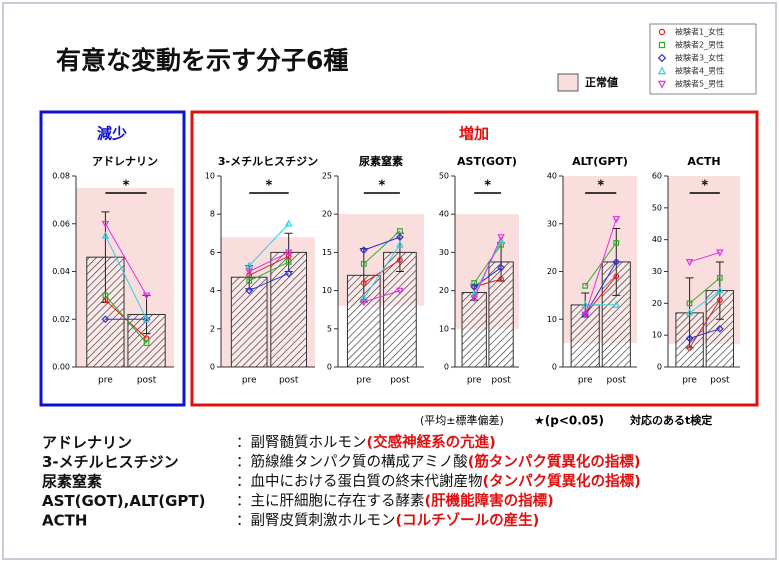 This screenshot has width=779, height=566. What do you see at coordinates (147, 381) in the screenshot?
I see `x-tick-label: post` at bounding box center [147, 381].